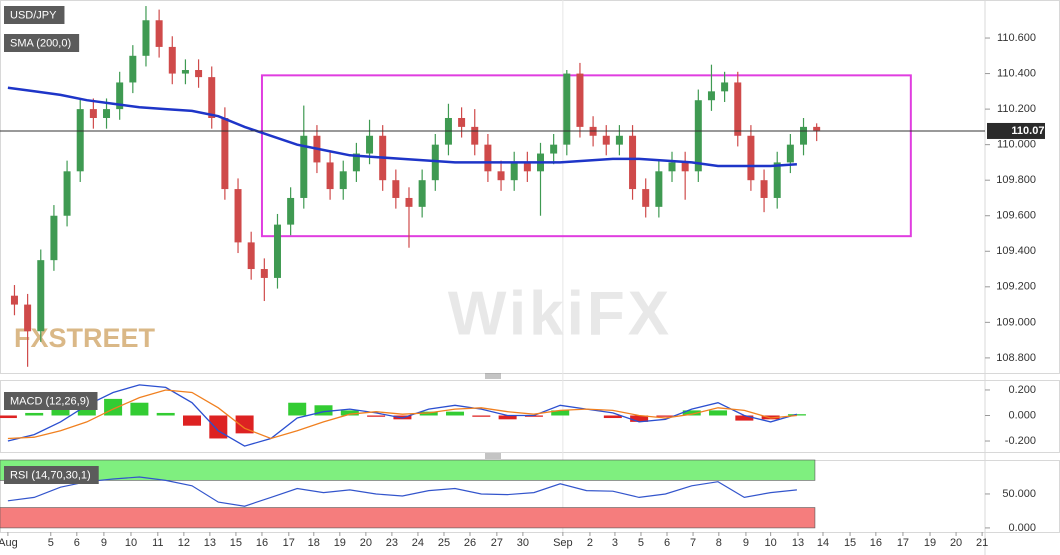 Image resolution: width=1060 pixels, height=555 pixels. Describe the element at coordinates (523, 543) in the screenshot. I see `x-tick-label: 30` at that location.